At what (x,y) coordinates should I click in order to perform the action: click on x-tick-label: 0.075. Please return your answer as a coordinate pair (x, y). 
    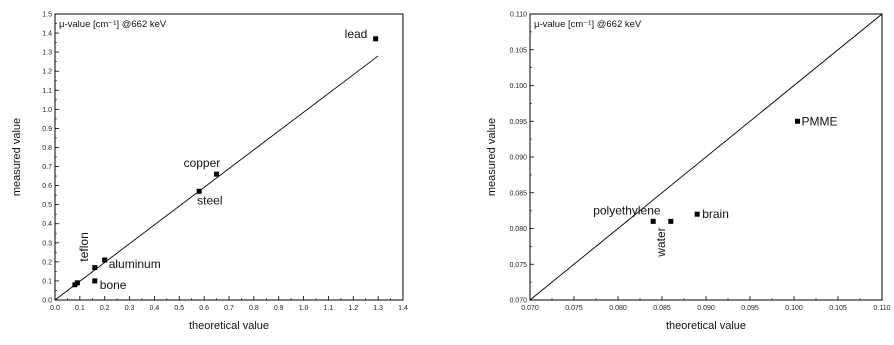
    Looking at the image, I should click on (574, 308).